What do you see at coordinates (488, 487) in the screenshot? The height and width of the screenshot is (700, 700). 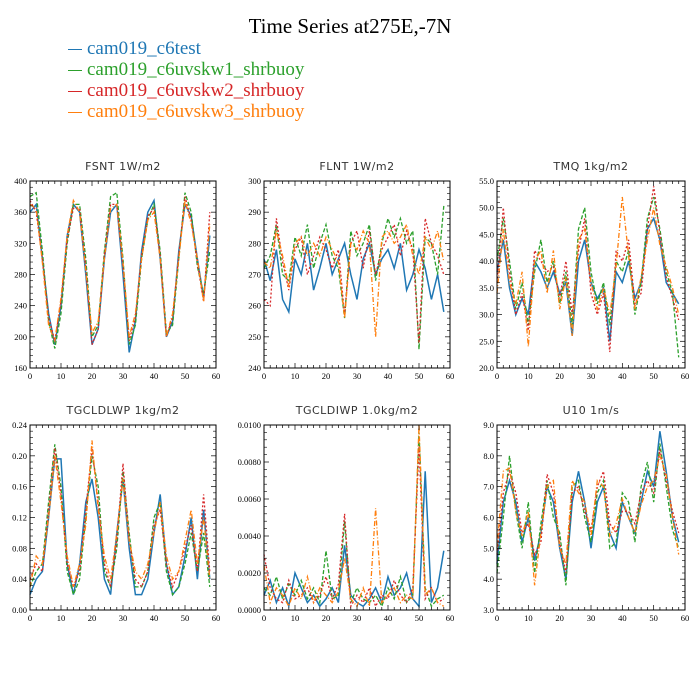 I see `y-tick-label: 7.0` at bounding box center [488, 487].